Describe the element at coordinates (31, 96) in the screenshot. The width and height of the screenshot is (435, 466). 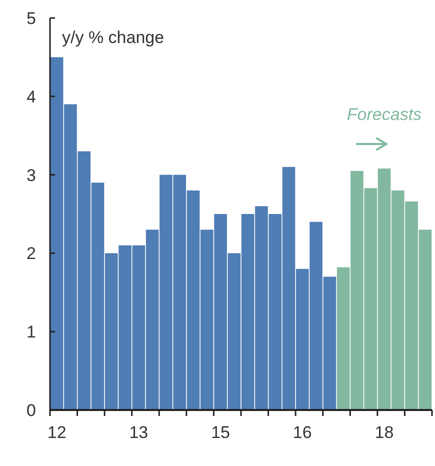
I see `y-tick-label: 4` at that location.